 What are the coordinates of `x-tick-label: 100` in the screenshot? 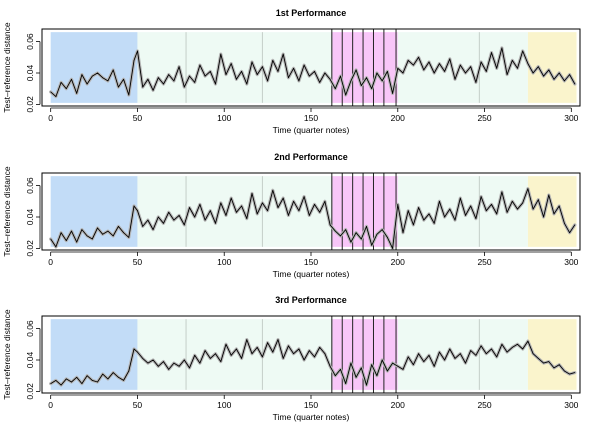 It's located at (224, 118).